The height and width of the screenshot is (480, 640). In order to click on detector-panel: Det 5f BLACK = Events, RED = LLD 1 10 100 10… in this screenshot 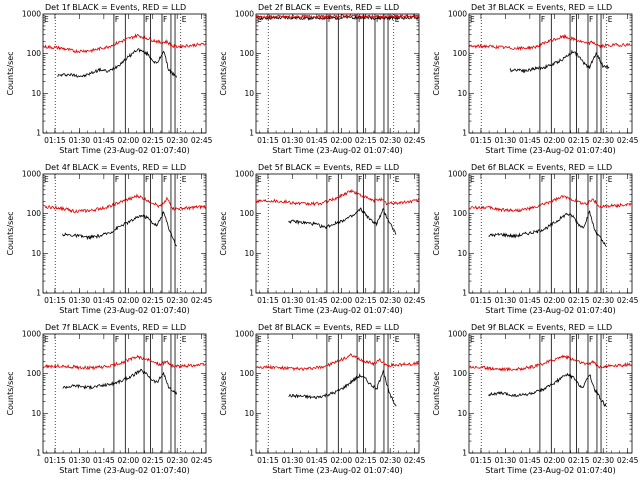, I will do `click(322, 239)`.